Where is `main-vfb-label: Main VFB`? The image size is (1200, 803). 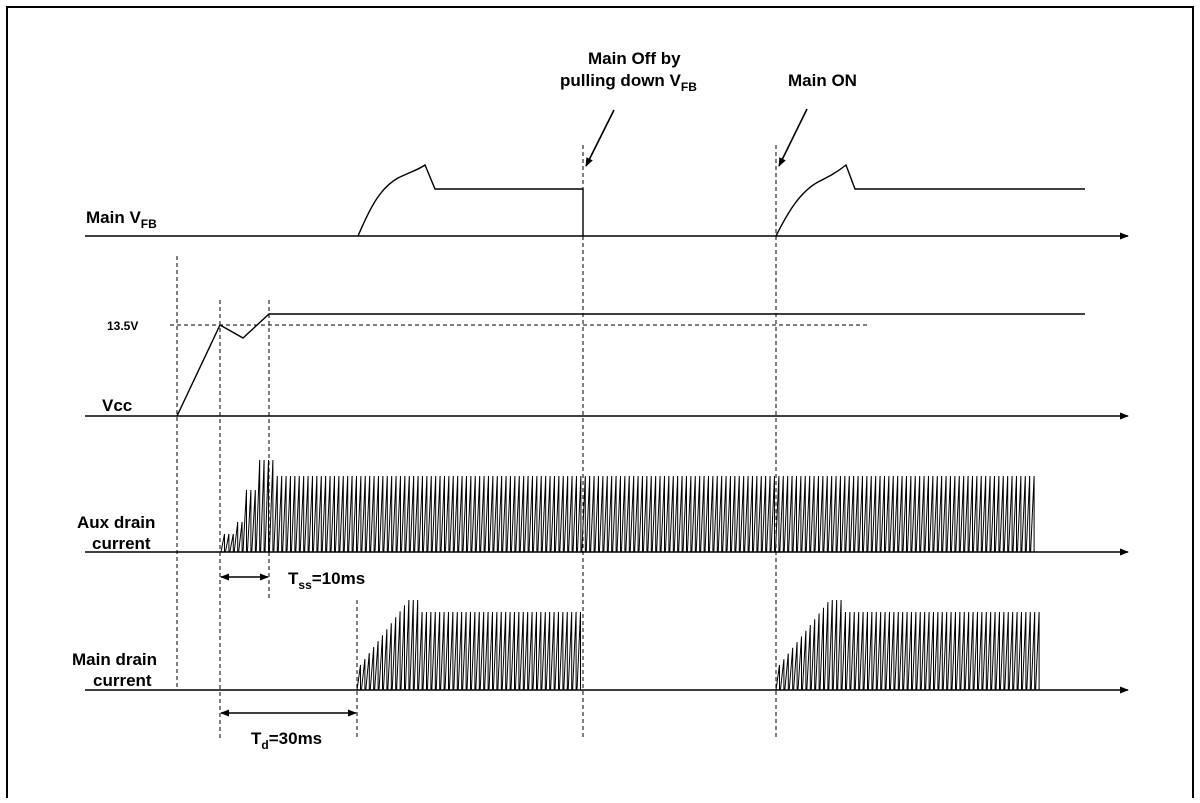 main-vfb-label: Main VFB is located at coordinates (121, 219).